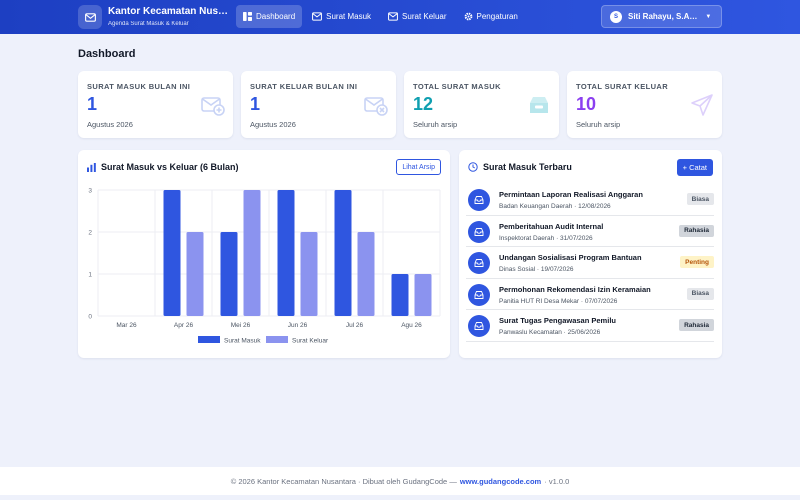  Describe the element at coordinates (241, 325) in the screenshot. I see `x-tick-label: Mei 26` at that location.